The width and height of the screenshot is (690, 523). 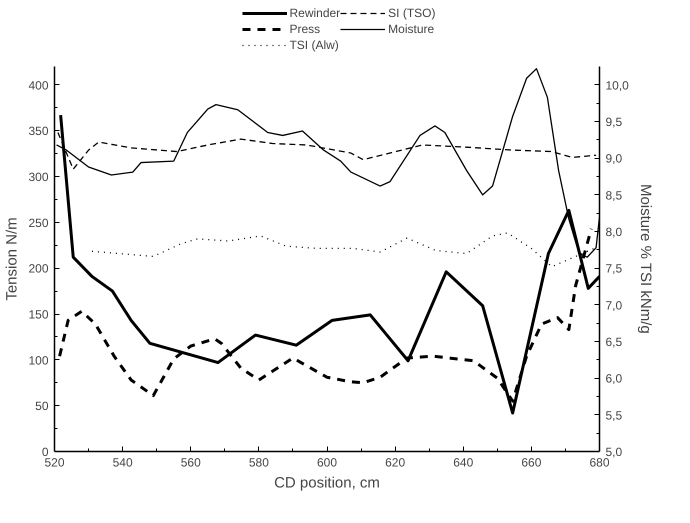 What do you see at coordinates (314, 45) in the screenshot?
I see `legend-label: TSI (Alw)` at bounding box center [314, 45].